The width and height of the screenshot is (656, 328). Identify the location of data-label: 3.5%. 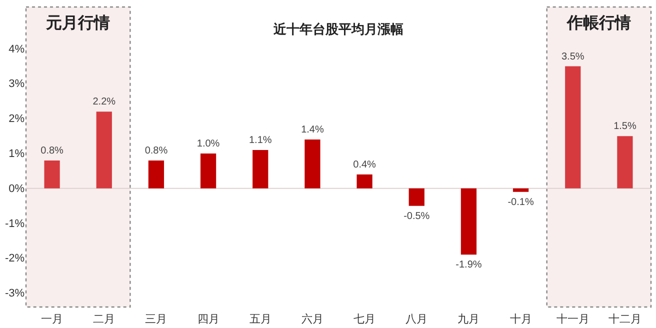
(572, 56).